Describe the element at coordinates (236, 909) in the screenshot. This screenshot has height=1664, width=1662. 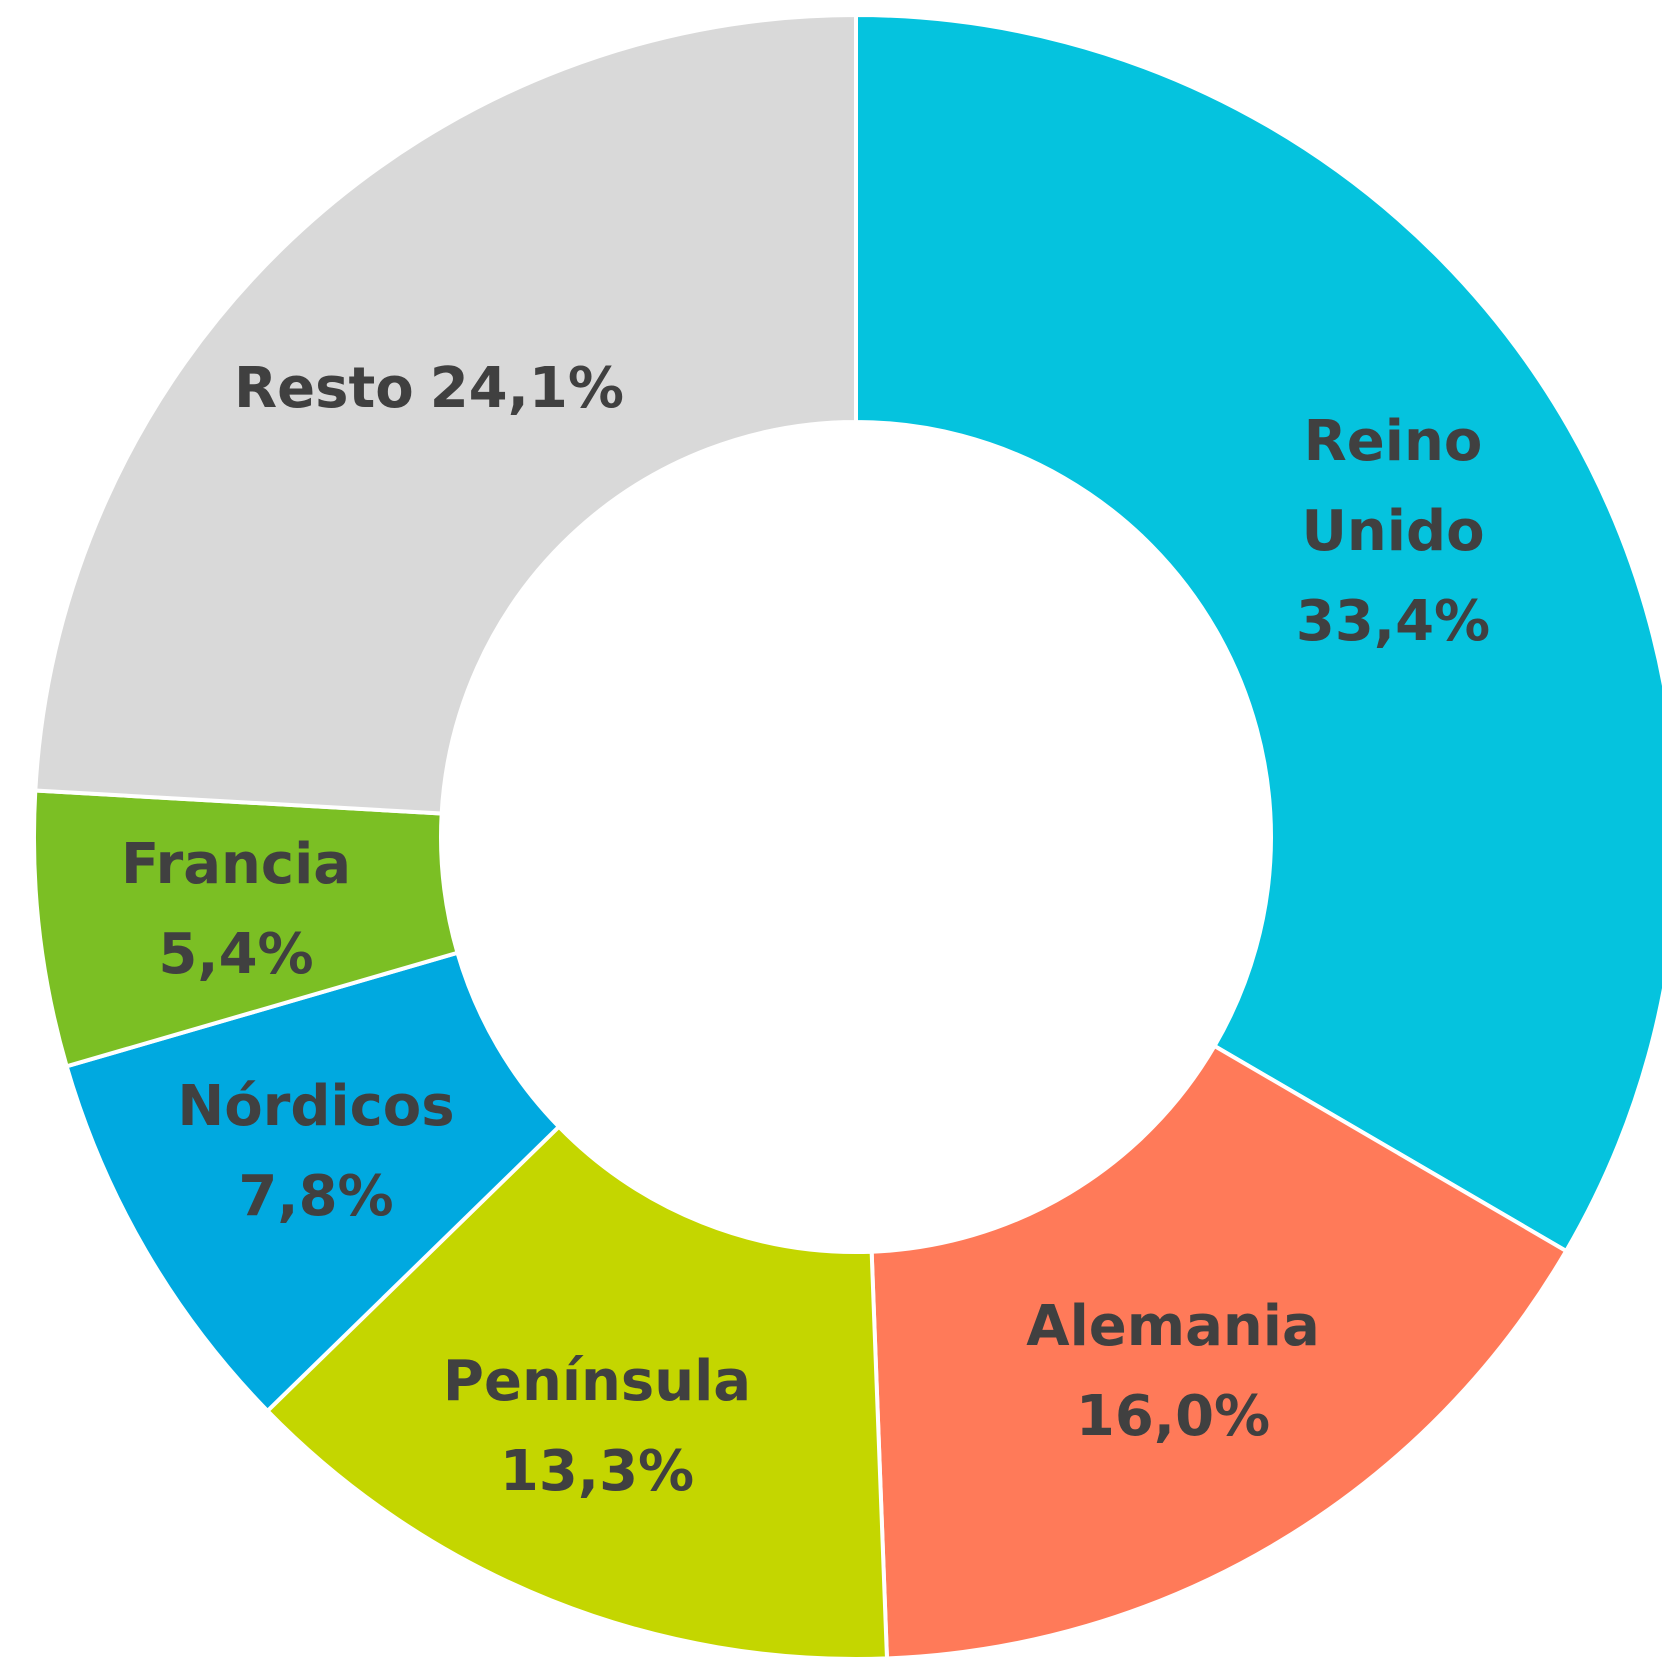
I see `slice-label: Francia 5,4%` at that location.